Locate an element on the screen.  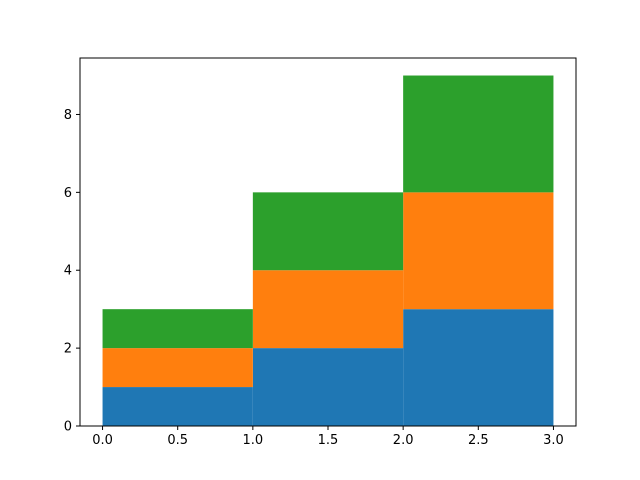
y-tick-label: 0 is located at coordinates (68, 427).